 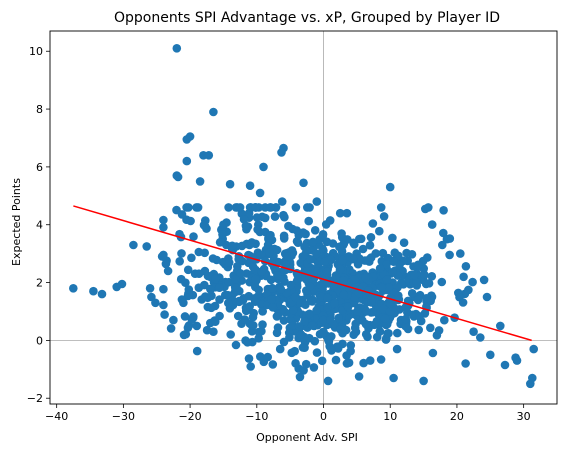 What do you see at coordinates (39, 167) in the screenshot?
I see `y-tick-label: 6` at bounding box center [39, 167].